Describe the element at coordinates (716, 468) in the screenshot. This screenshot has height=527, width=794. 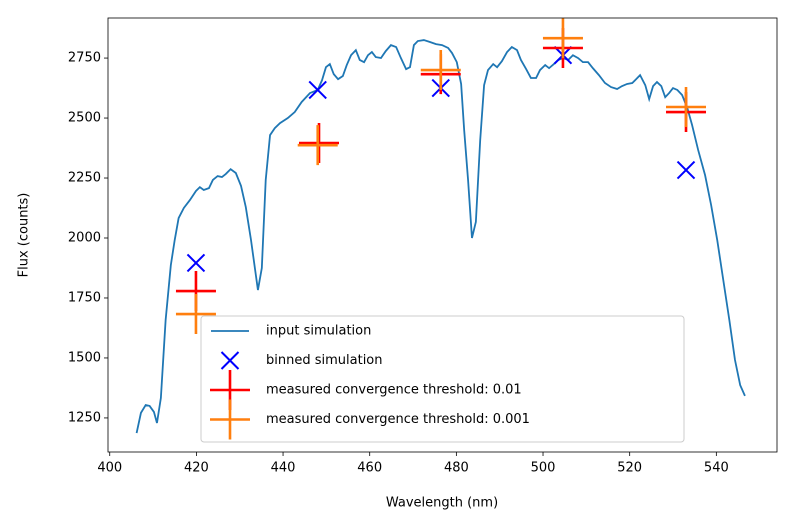
I see `x-tick-label: 540` at that location.